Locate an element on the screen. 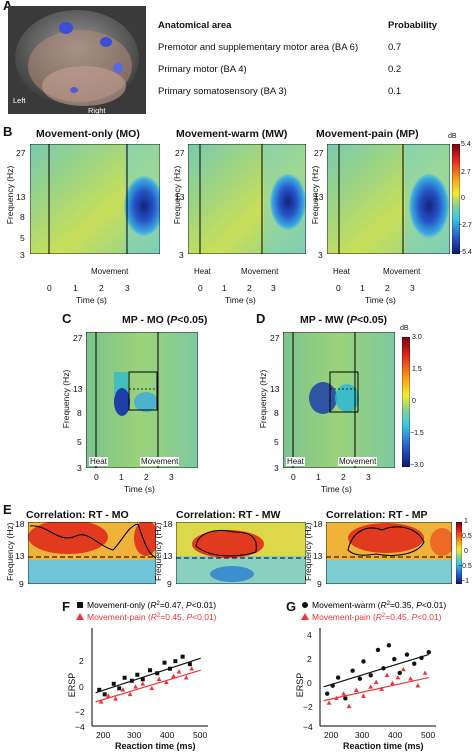  panel-f-xlabel: Reaction time (ms) is located at coordinates (155, 746).